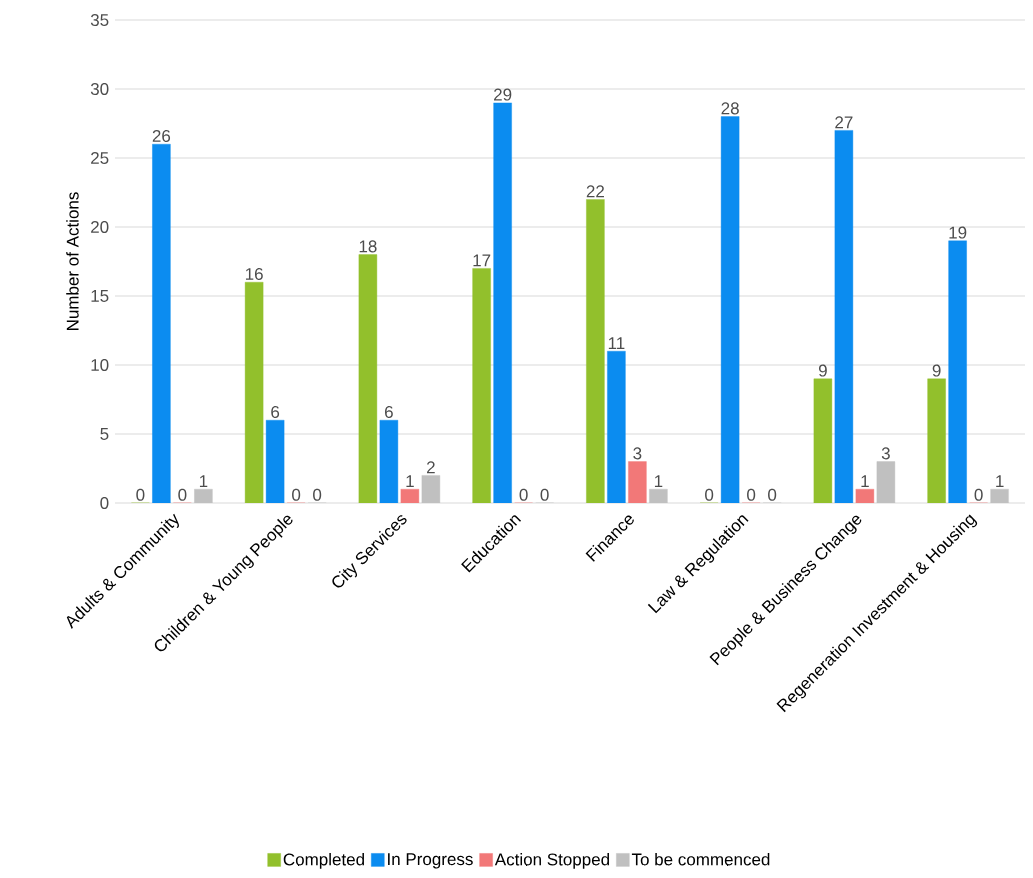 The image size is (1033, 878). Describe the element at coordinates (100, 296) in the screenshot. I see `y-tick-label: 15` at that location.